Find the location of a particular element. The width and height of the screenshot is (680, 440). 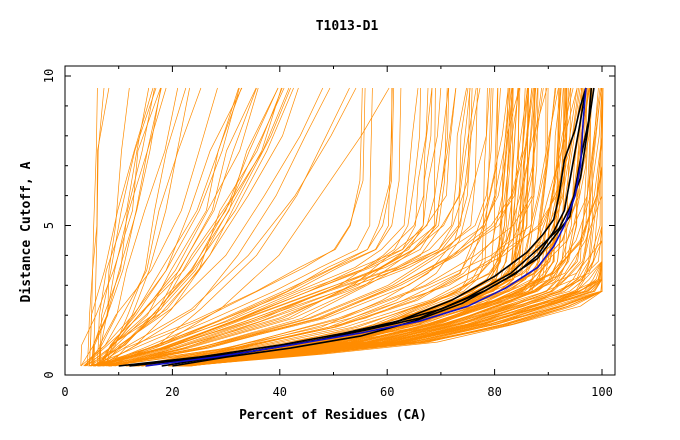

x-tick-label: 0 is located at coordinates (64, 392).